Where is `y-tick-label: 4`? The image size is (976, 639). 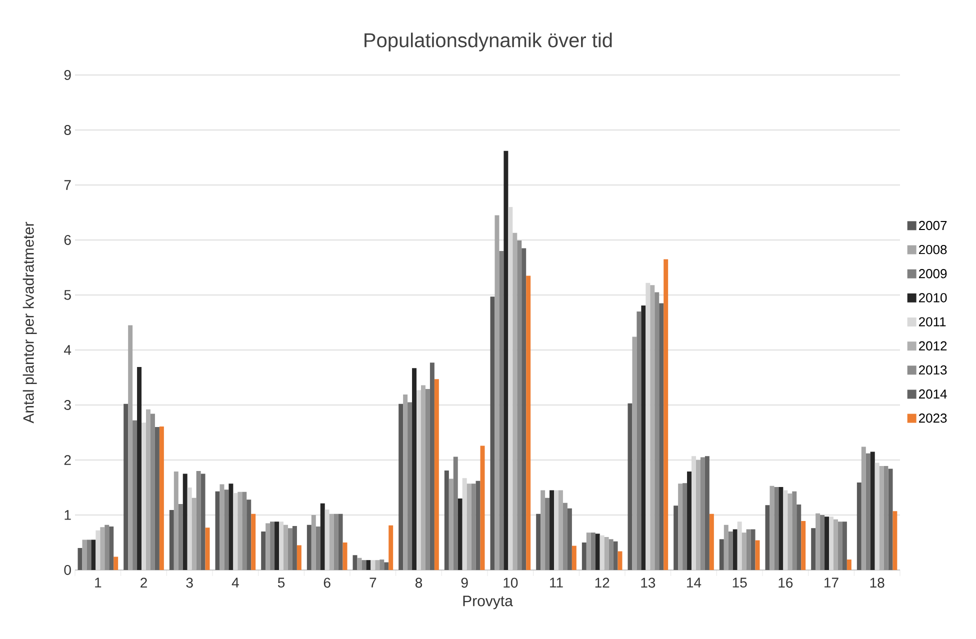 y-tick-label: 4 is located at coordinates (68, 350).